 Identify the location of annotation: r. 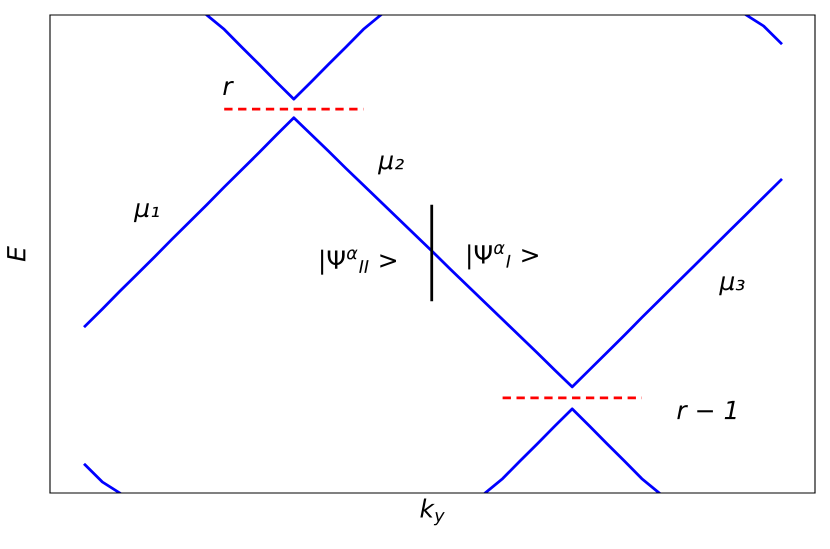
(228, 88).